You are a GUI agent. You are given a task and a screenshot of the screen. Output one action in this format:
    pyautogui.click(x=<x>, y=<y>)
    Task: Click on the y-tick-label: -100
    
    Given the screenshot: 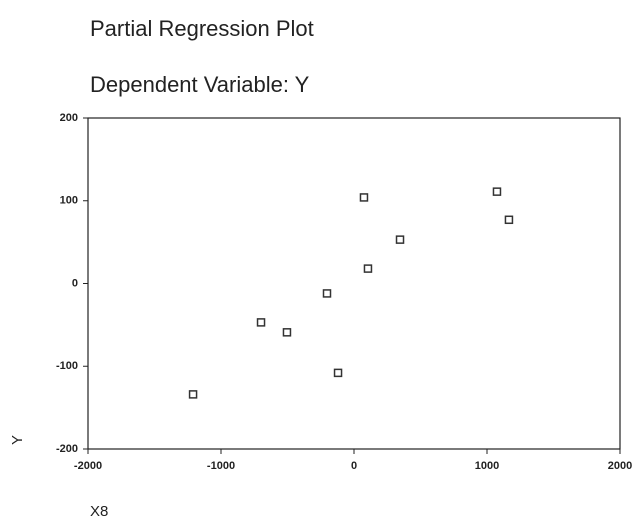 What is the action you would take?
    pyautogui.click(x=67, y=366)
    